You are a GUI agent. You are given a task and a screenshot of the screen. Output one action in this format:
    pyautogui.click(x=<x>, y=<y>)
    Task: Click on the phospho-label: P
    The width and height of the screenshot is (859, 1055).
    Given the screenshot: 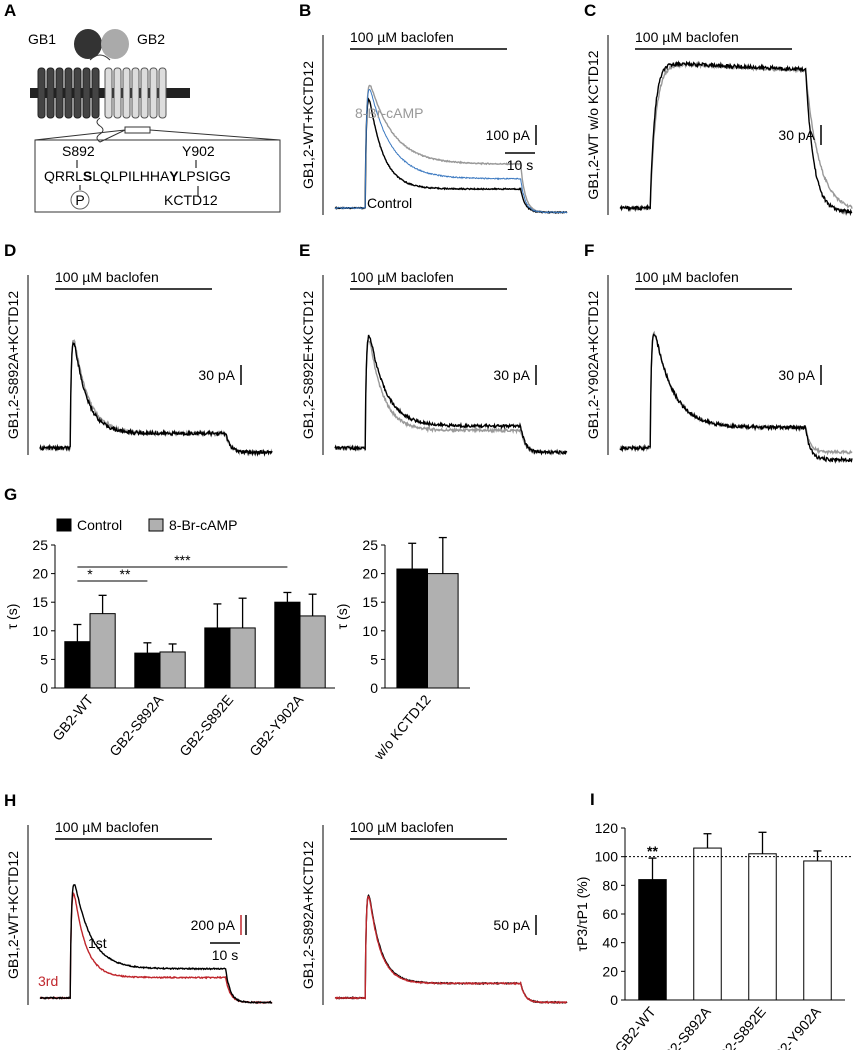 What is the action you would take?
    pyautogui.click(x=79, y=200)
    